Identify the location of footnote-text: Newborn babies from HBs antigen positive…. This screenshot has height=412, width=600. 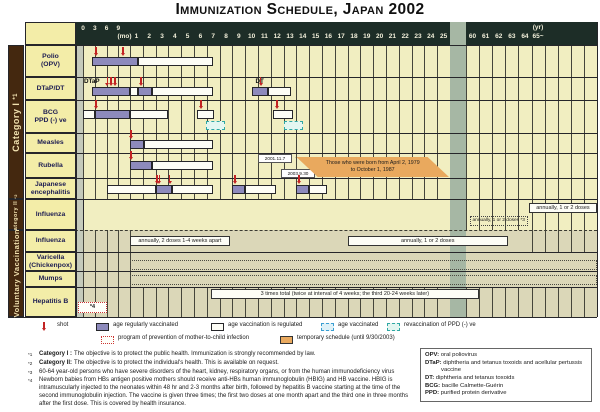
(224, 392).